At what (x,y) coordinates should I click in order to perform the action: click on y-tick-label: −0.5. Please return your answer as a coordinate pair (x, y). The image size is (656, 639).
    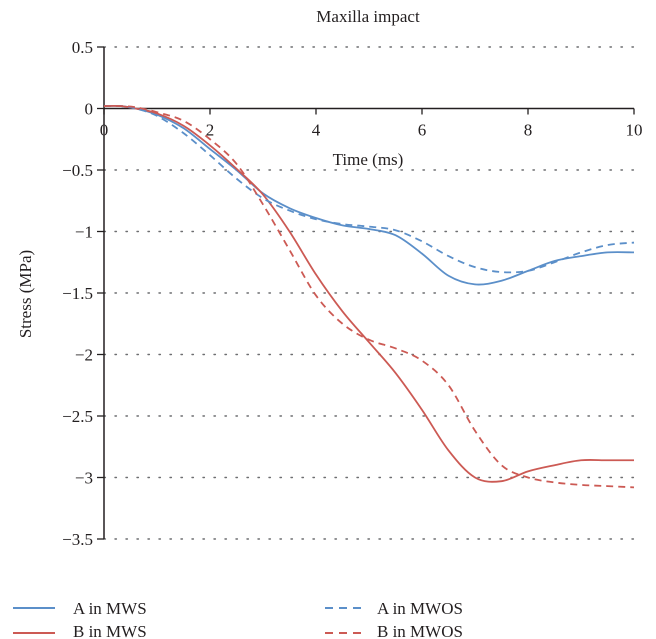
    Looking at the image, I should click on (77, 170).